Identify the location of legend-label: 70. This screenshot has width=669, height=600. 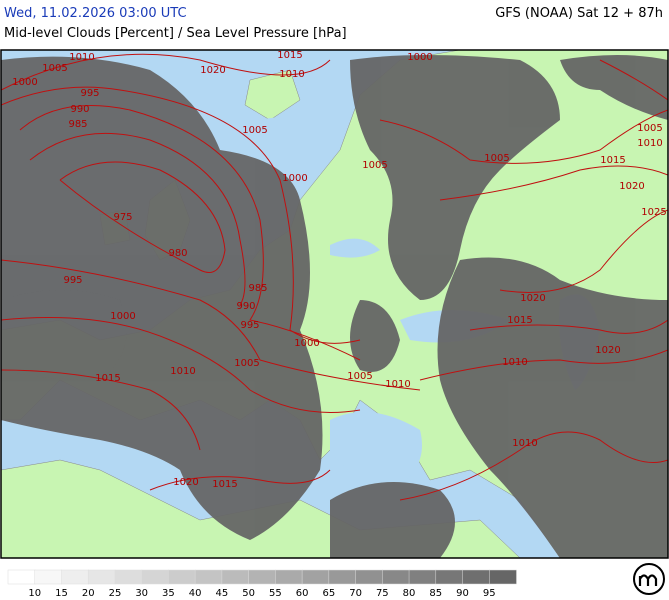
(355, 593).